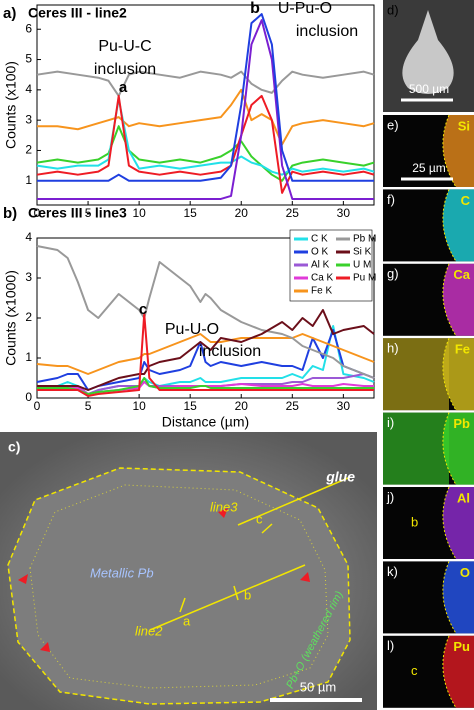  I want to click on element: Ca, so click(461, 274).